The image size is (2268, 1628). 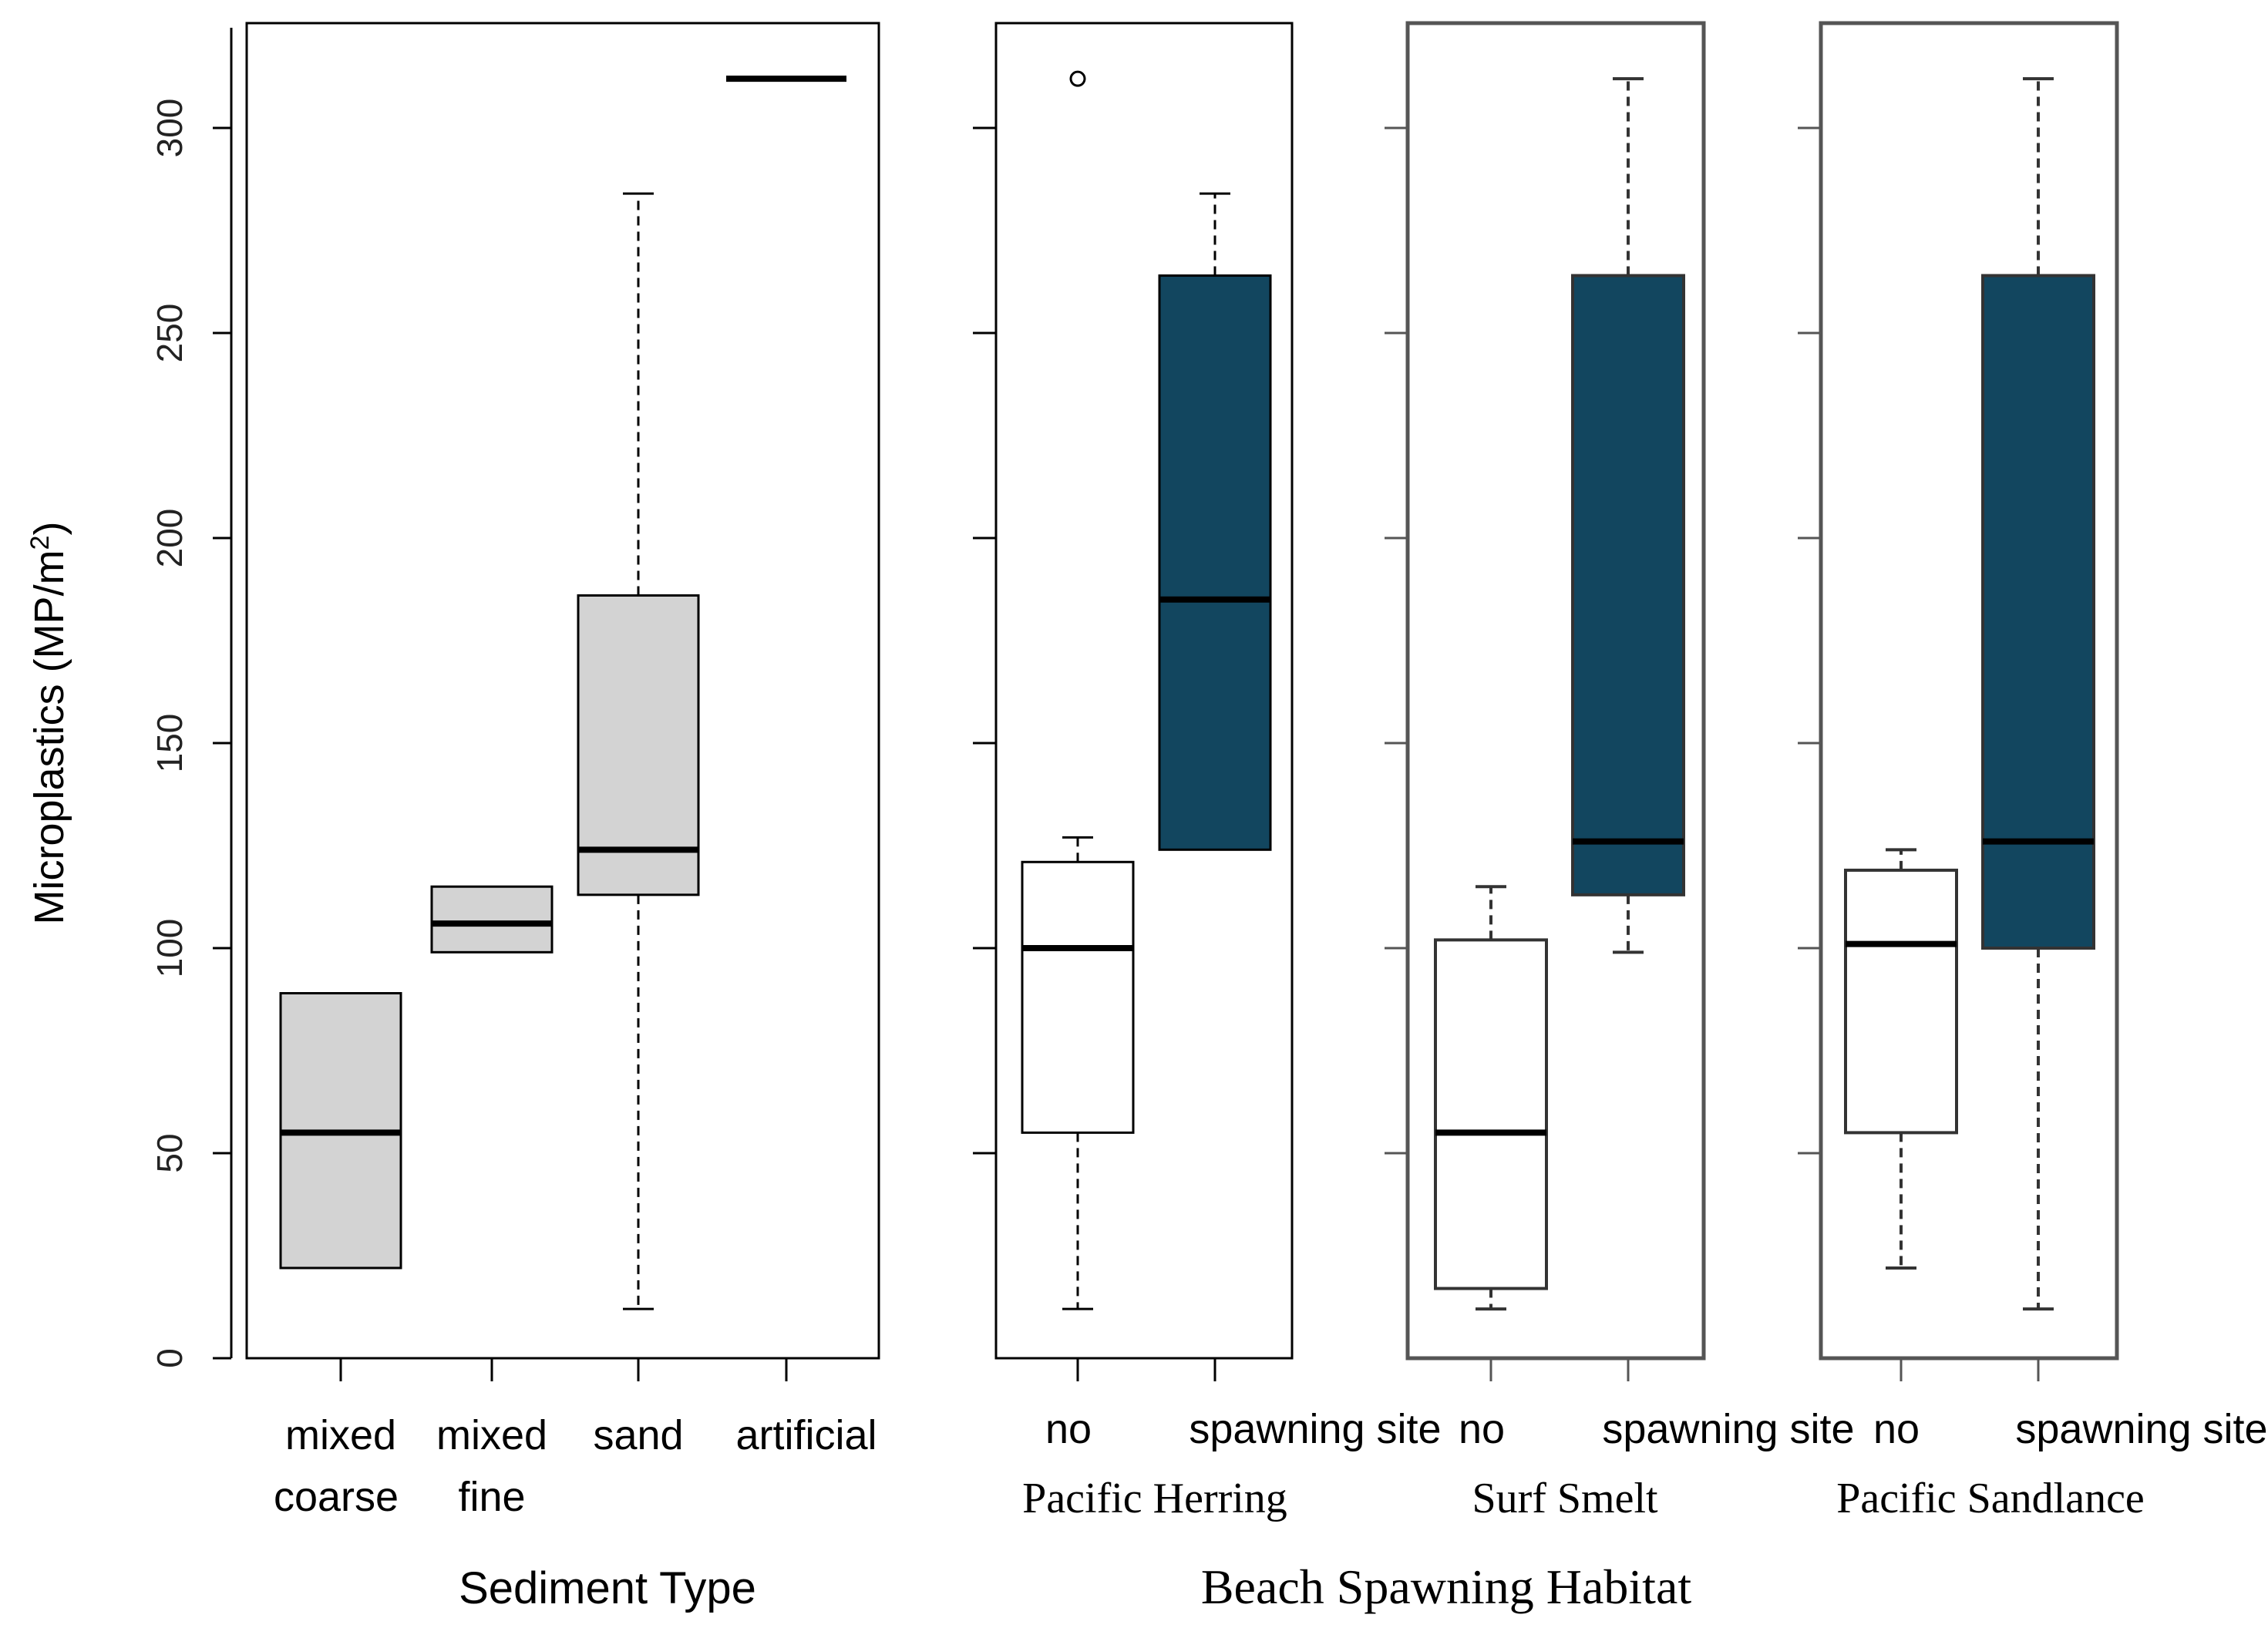 I want to click on panel-frame-smelt, so click(x=1555, y=691).